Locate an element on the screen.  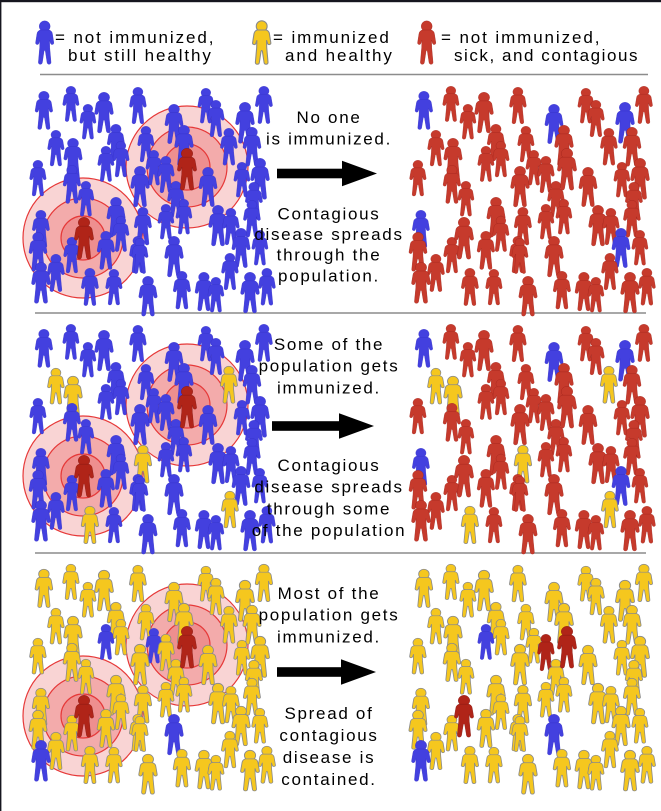
svg-text: and healthy is located at coordinates (339, 55).